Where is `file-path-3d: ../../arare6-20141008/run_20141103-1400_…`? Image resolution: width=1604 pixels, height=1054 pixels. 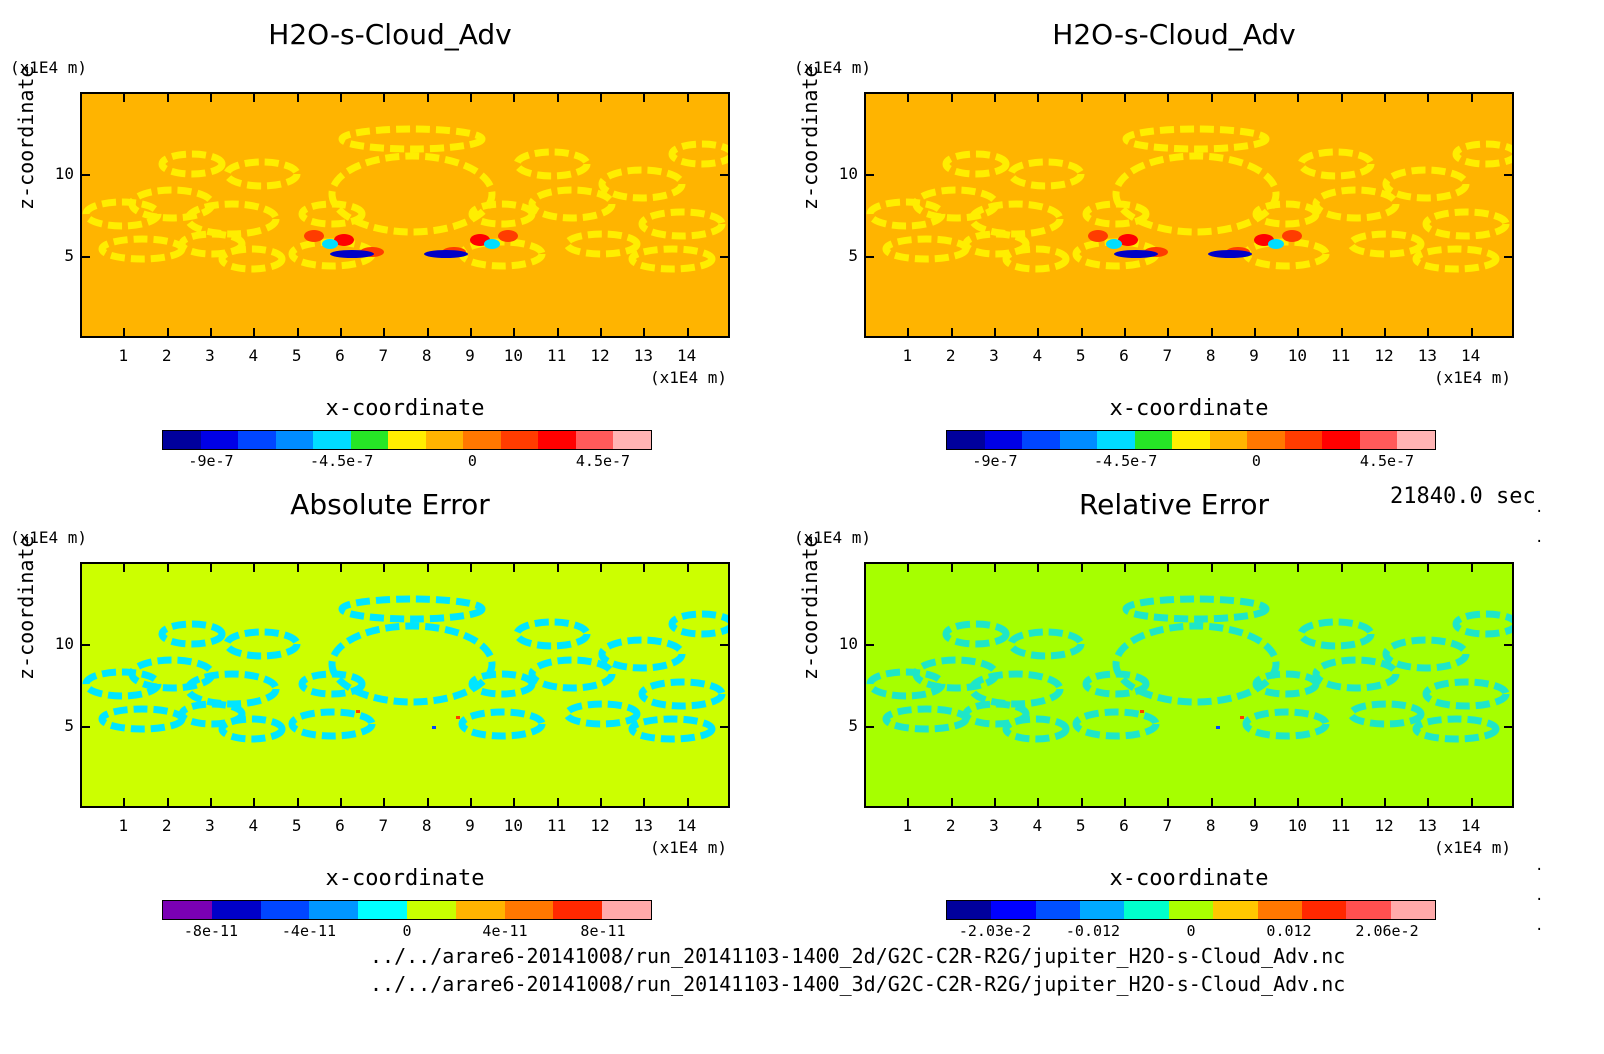
file-path-3d: ../../arare6-20141008/run_20141103-1400_… is located at coordinates (858, 984).